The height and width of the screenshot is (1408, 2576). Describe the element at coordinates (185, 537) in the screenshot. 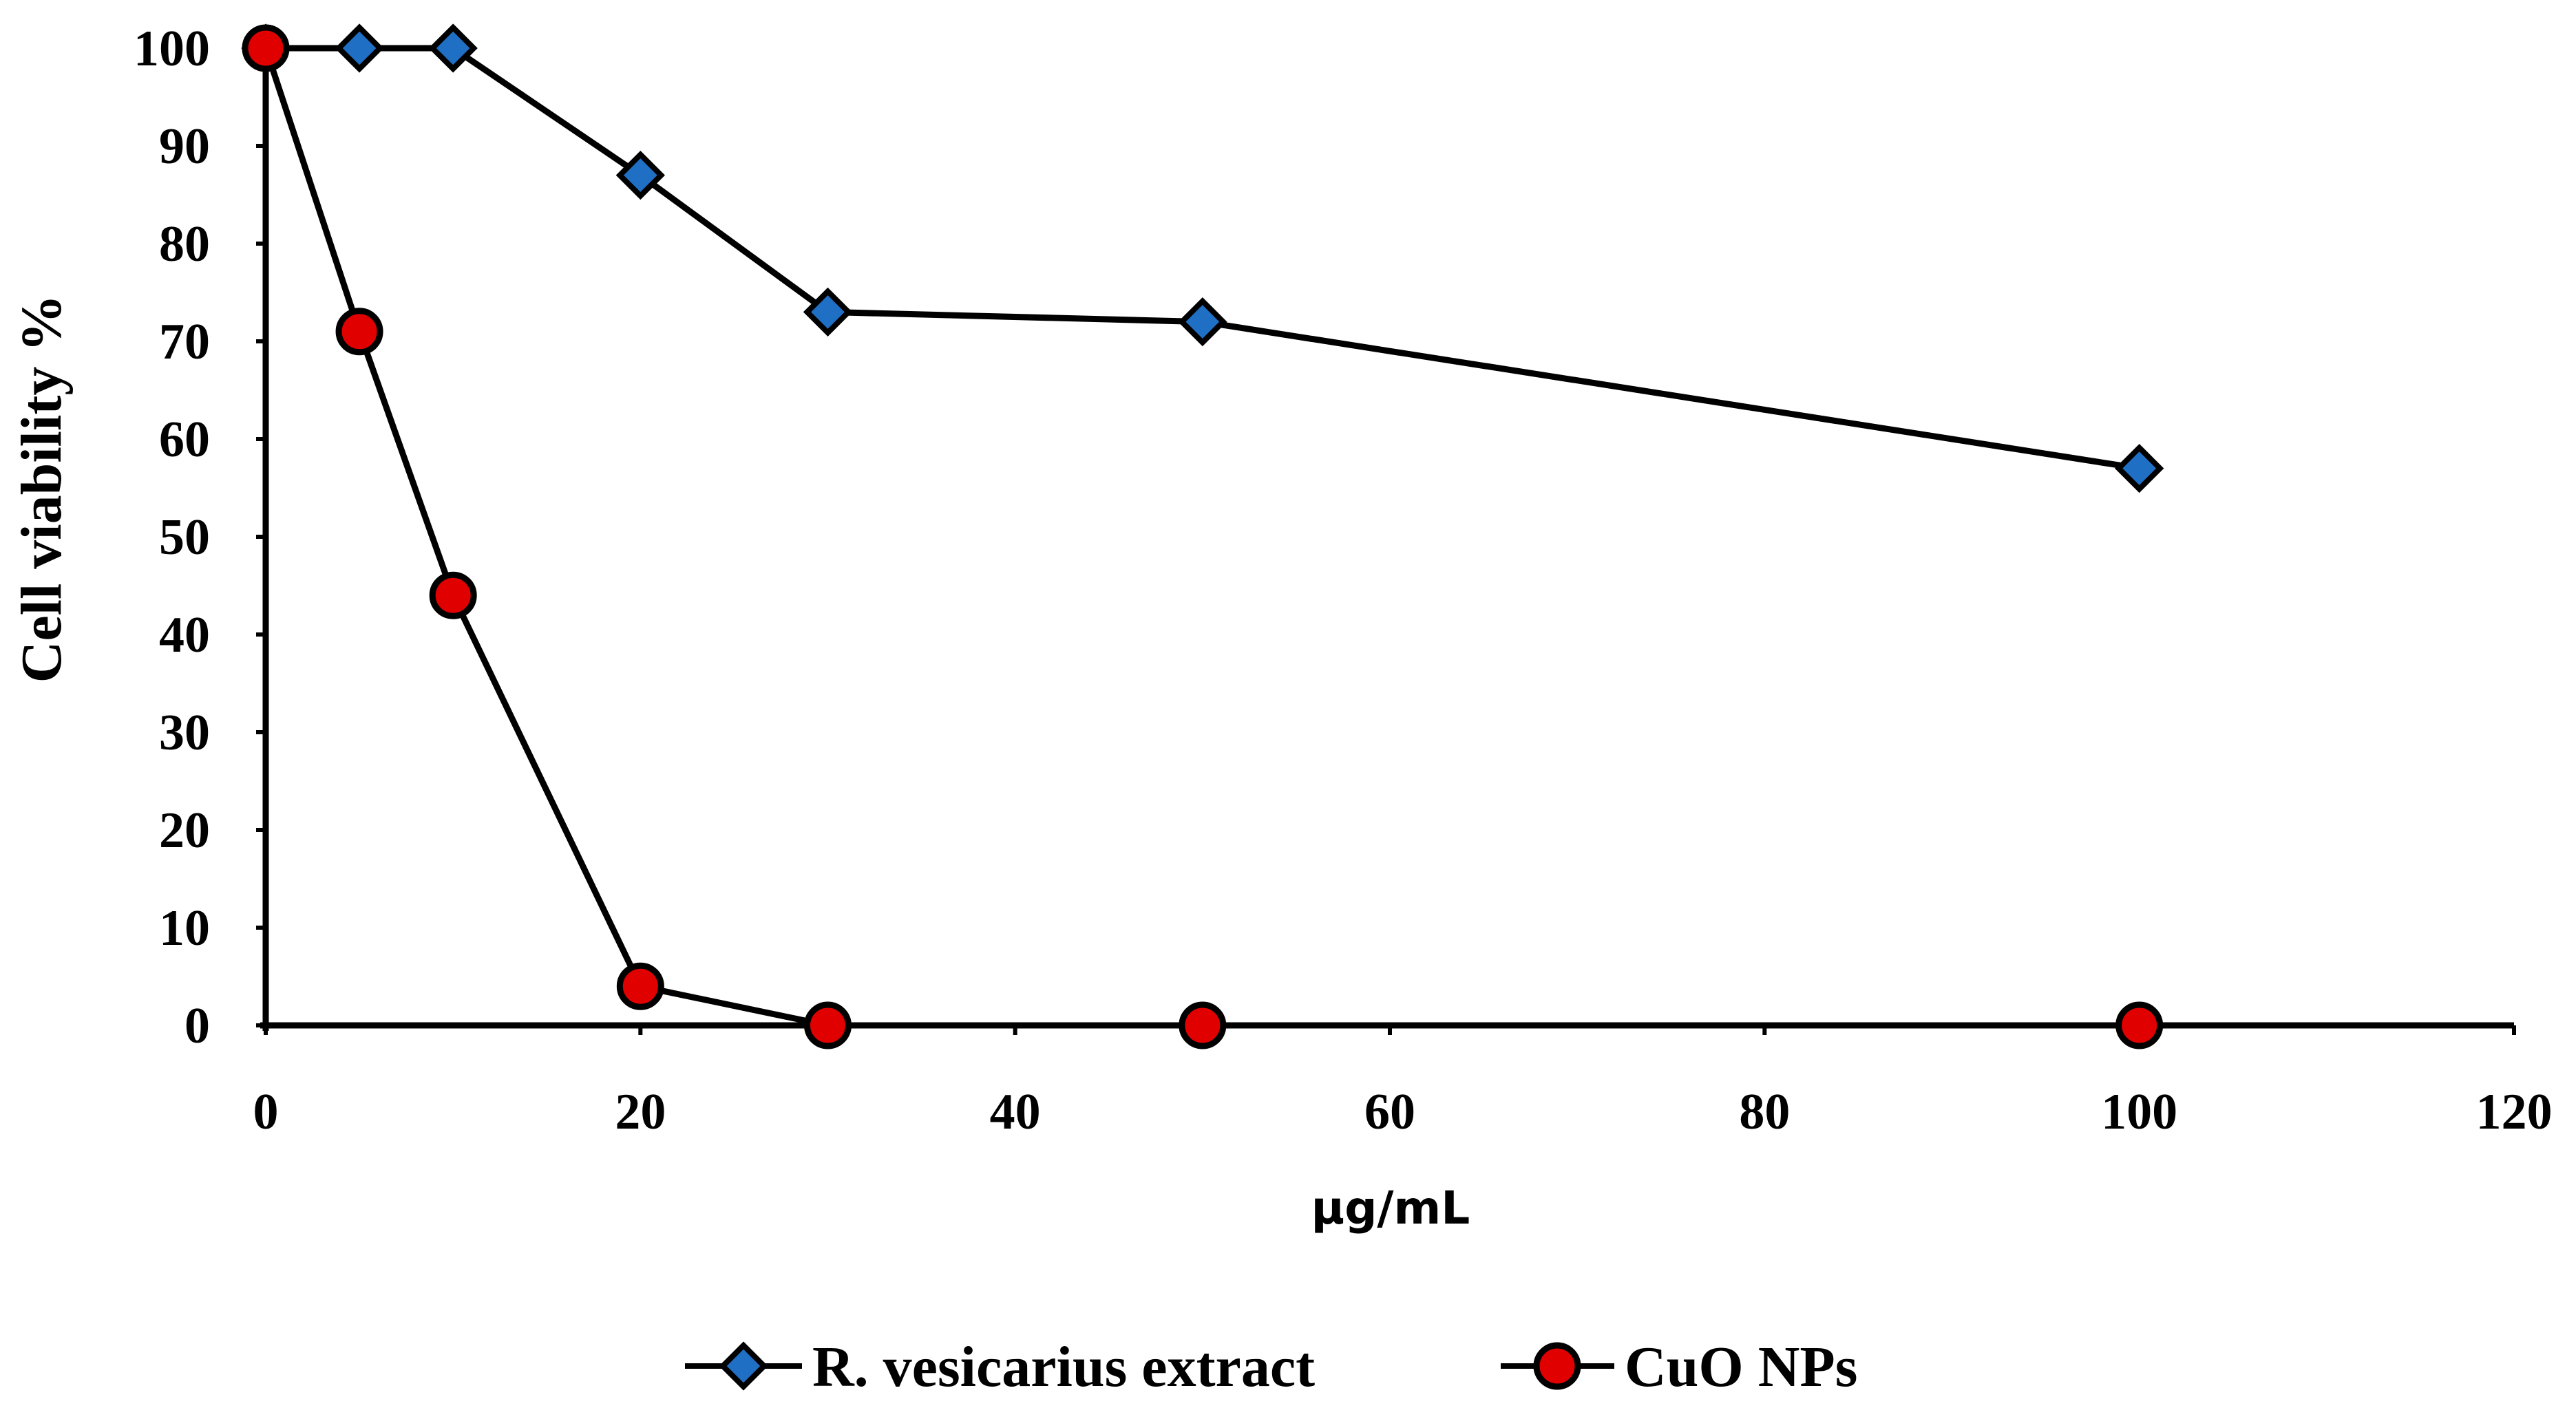

I see `y-tick-label: 50` at that location.